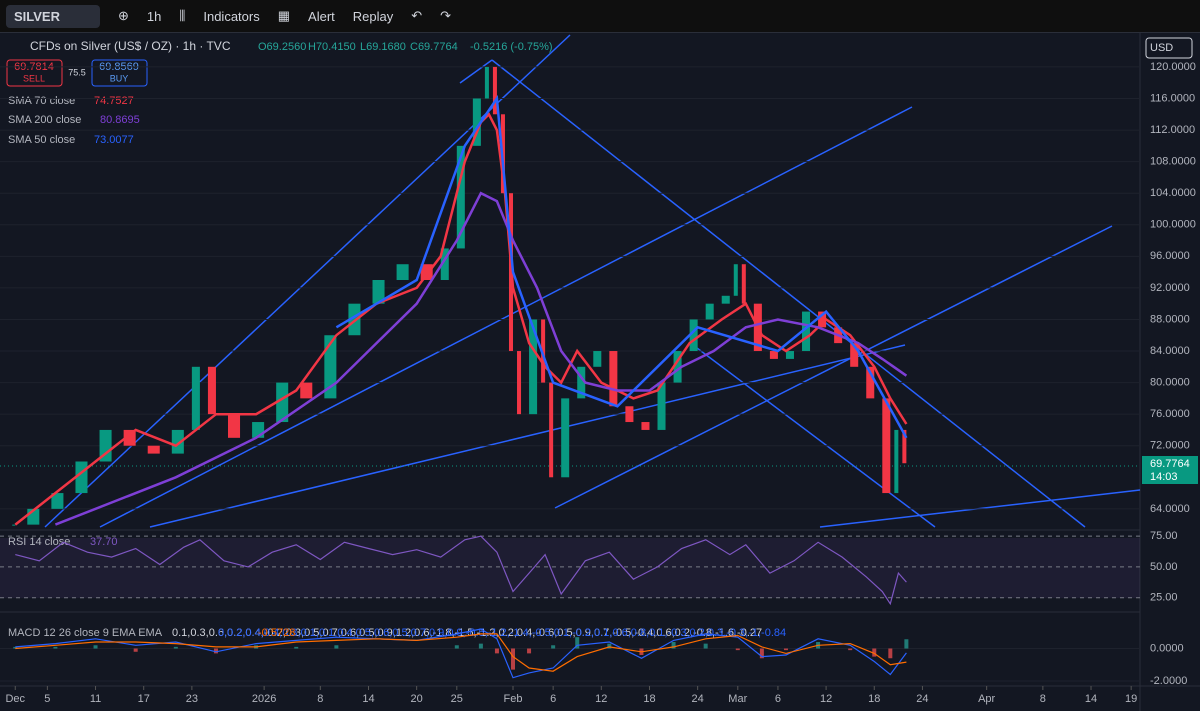 This screenshot has height=711, width=1200. I want to click on y-tick-label: 96.0000, so click(1170, 256).